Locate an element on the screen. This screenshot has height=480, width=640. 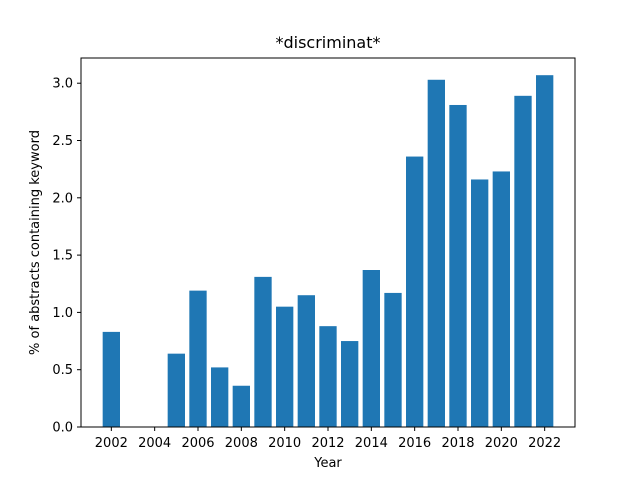
chart-title: *discriminat* is located at coordinates (327, 42).